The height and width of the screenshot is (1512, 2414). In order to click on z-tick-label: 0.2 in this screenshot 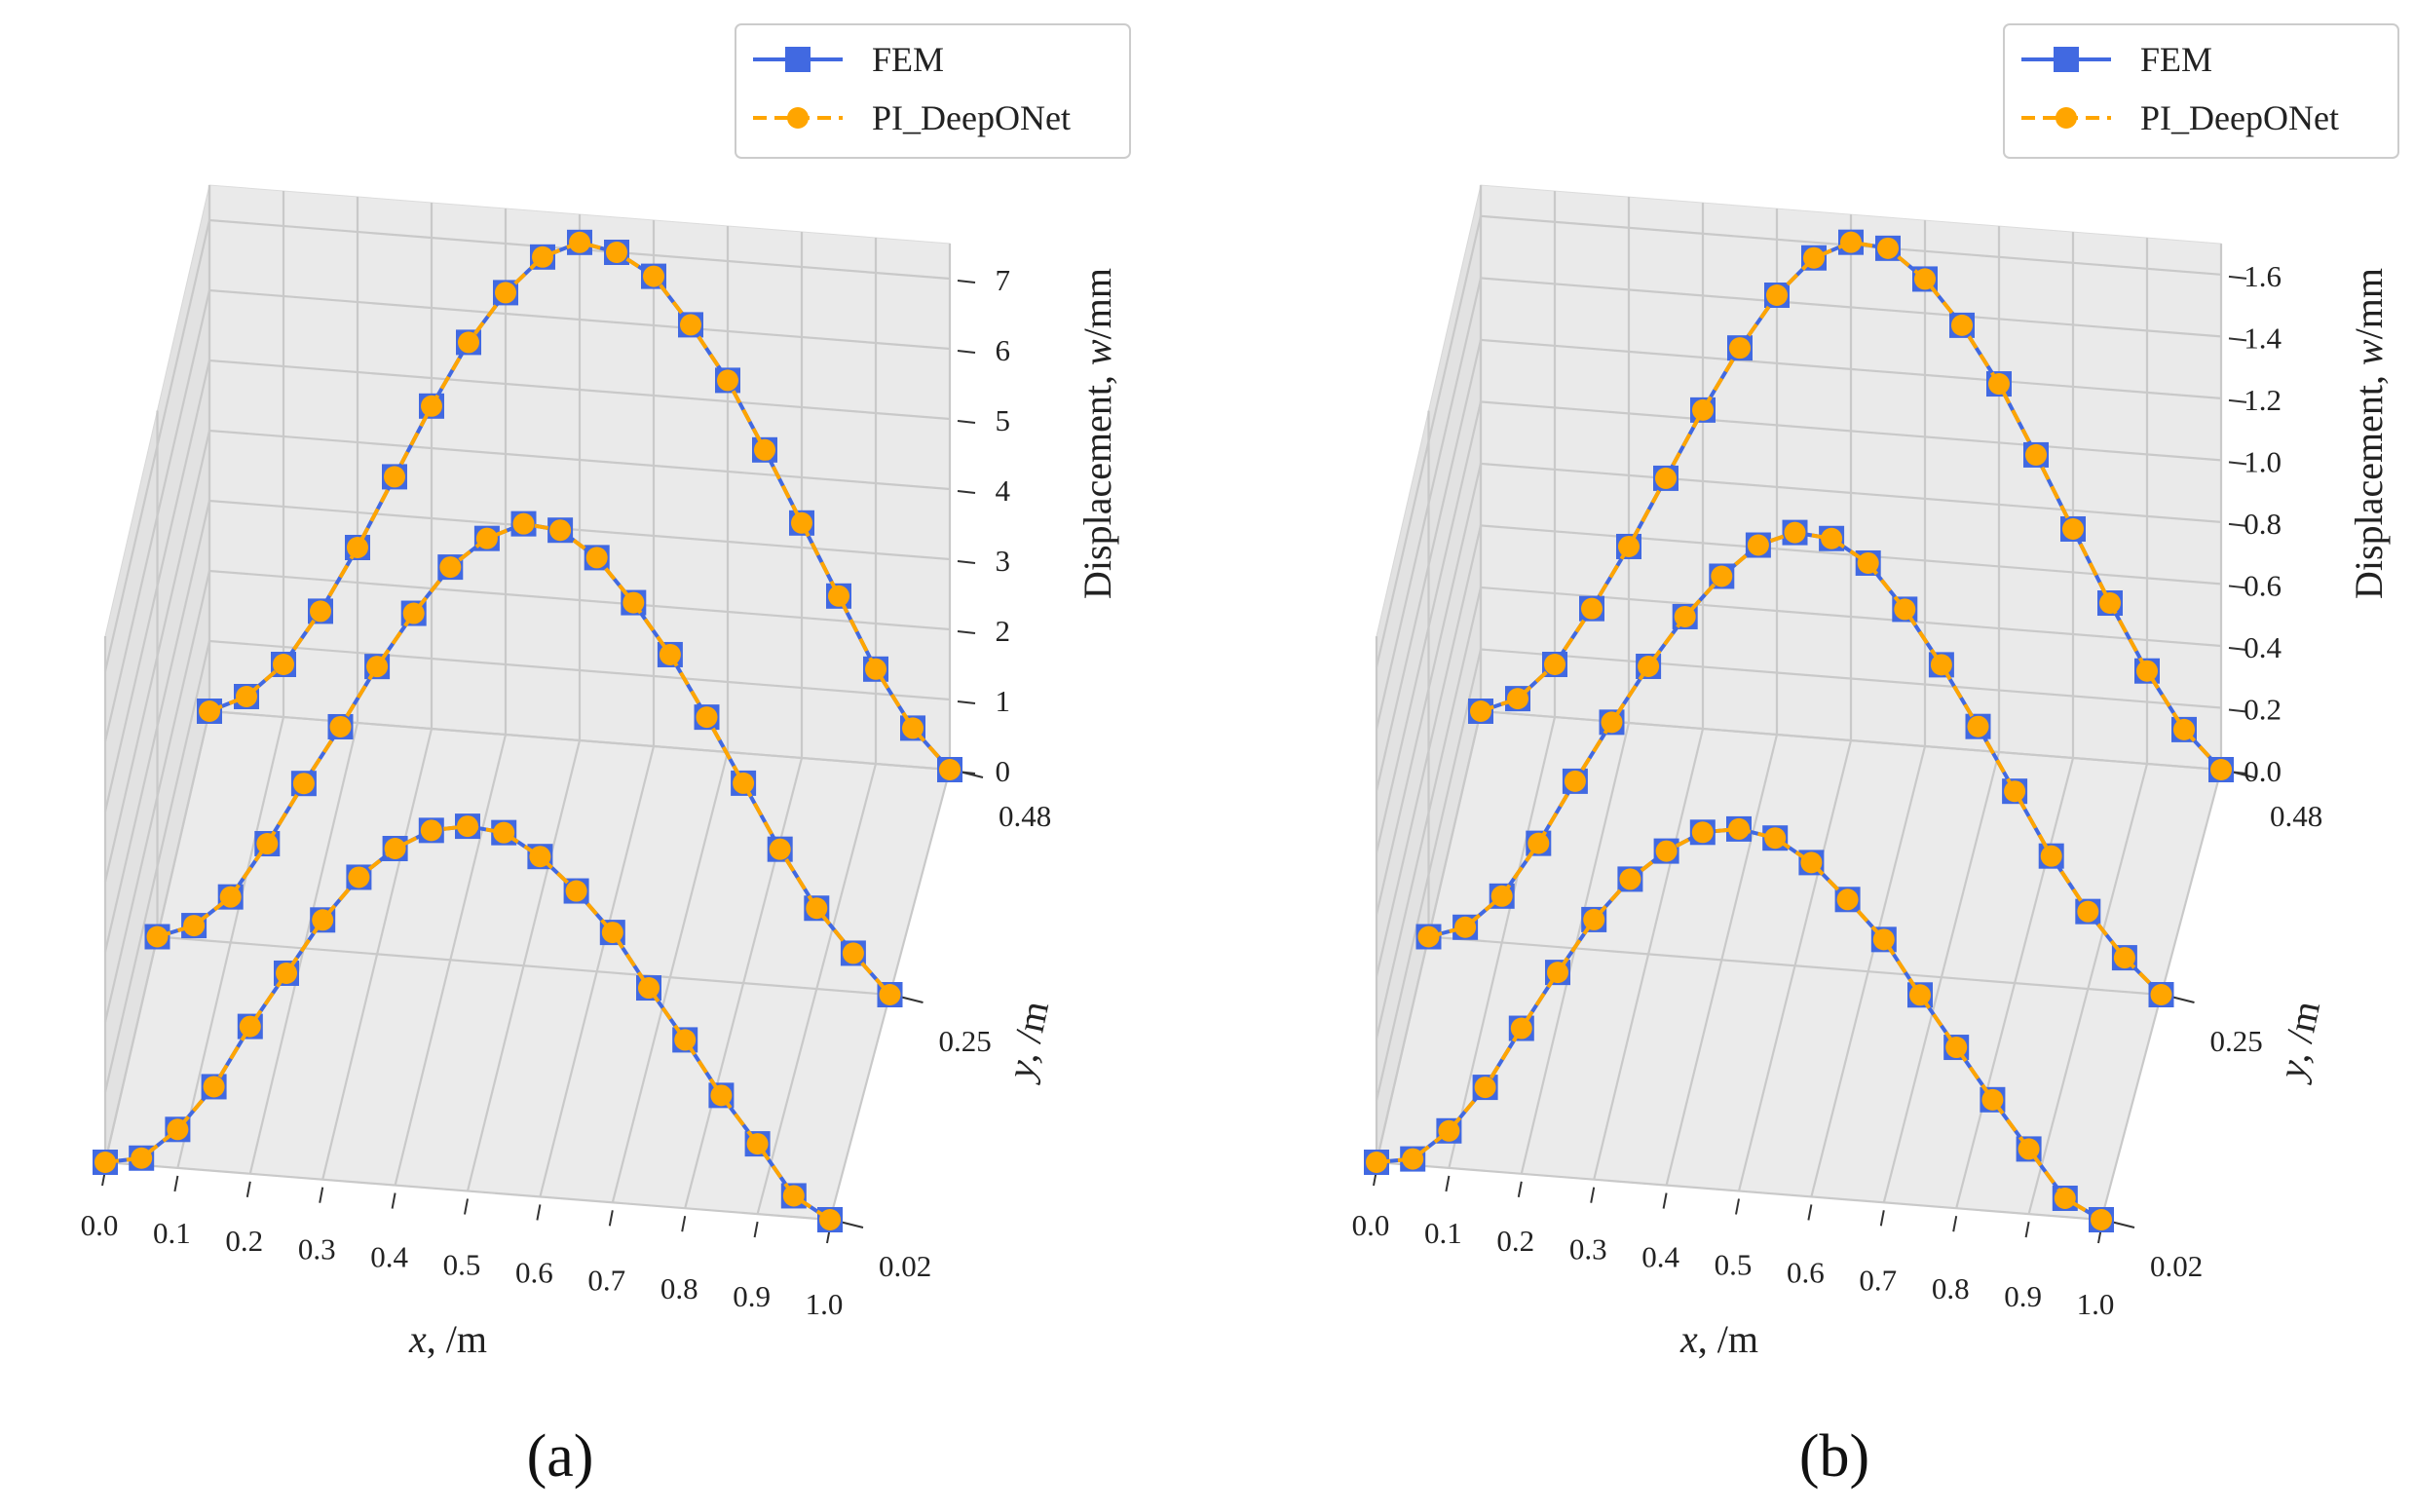, I will do `click(2263, 709)`.